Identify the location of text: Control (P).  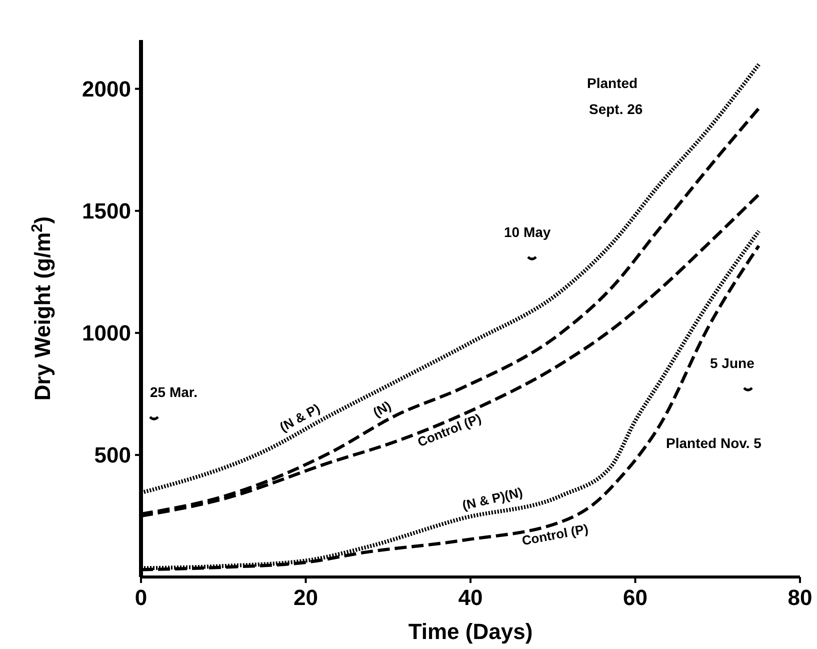
(555, 534).